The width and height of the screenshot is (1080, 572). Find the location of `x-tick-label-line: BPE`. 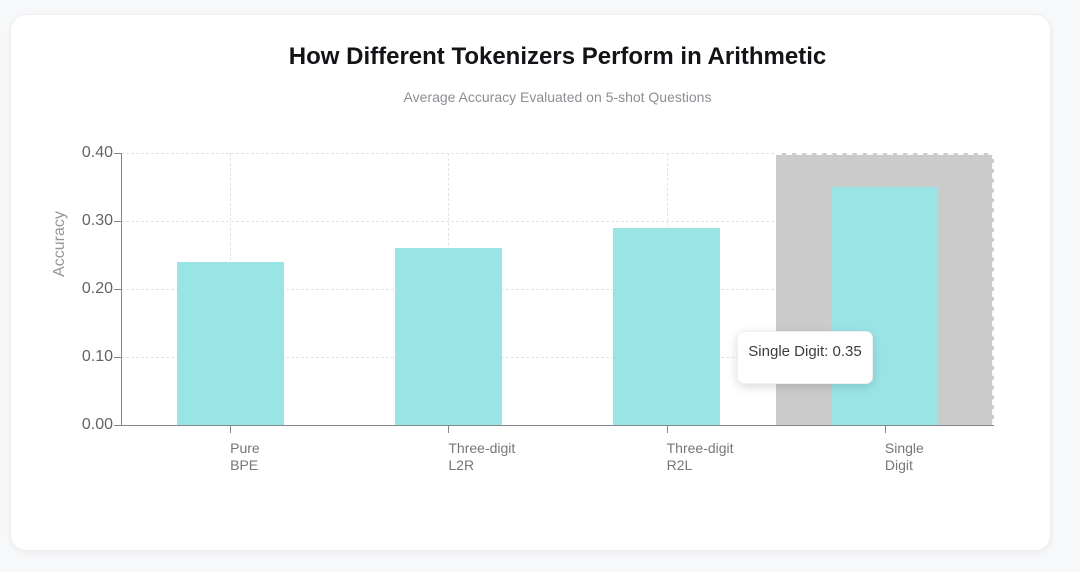

x-tick-label-line: BPE is located at coordinates (244, 465).